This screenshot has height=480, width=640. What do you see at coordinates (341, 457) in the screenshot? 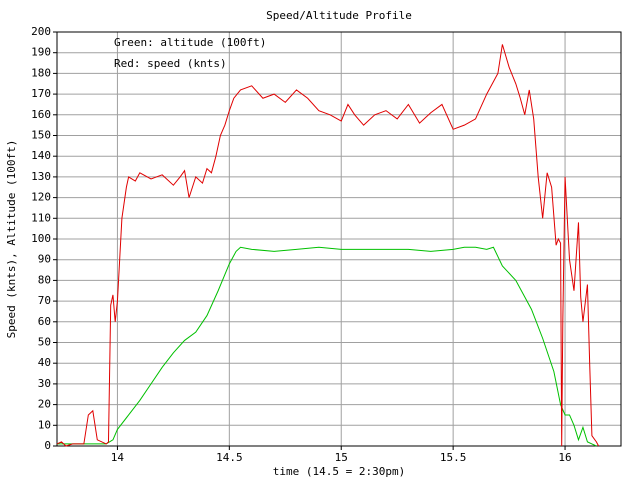
I see `x-tick-label: 15` at bounding box center [341, 457].